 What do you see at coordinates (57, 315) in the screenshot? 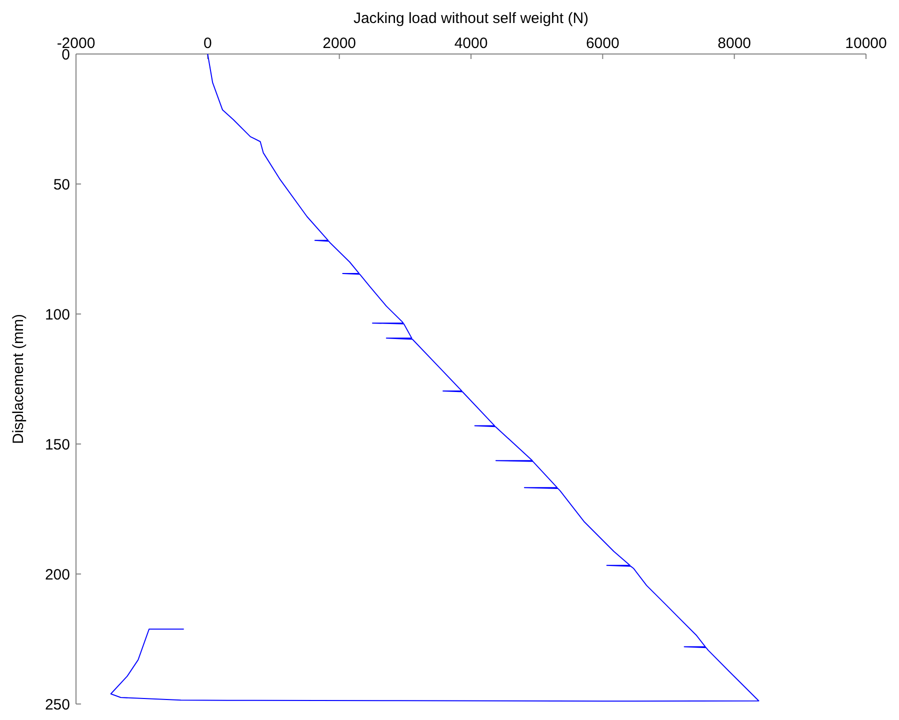
I see `y-tick-label: 100` at bounding box center [57, 315].